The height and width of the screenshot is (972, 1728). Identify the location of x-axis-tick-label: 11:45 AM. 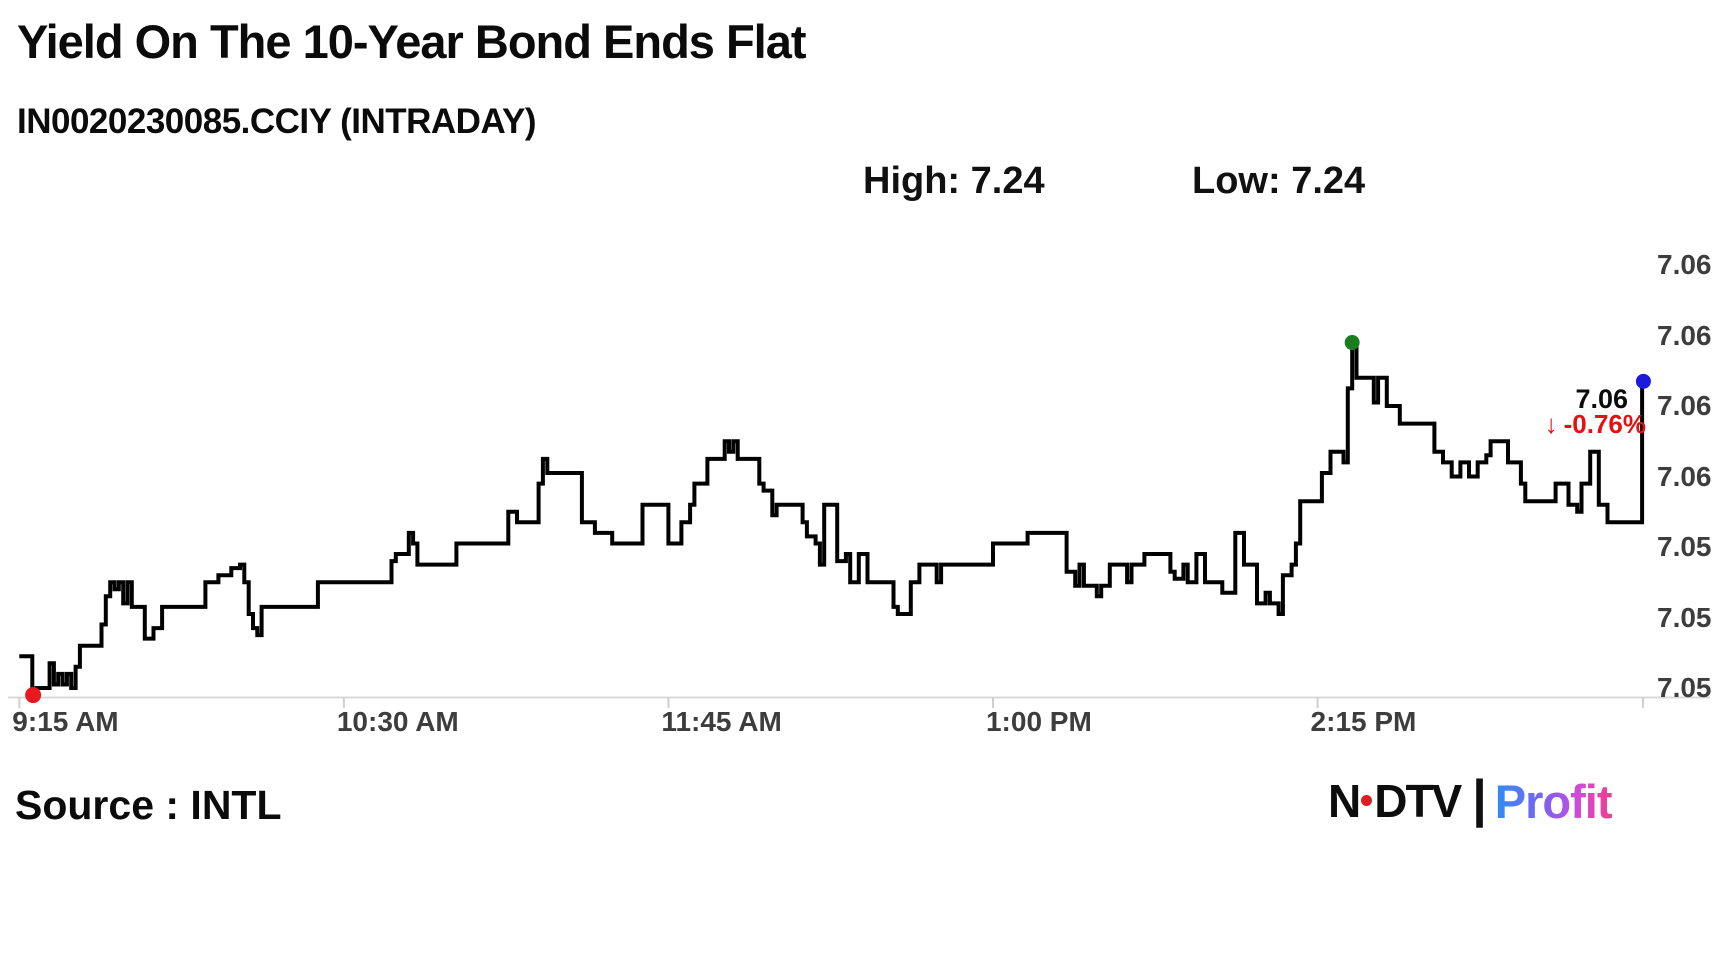
(721, 721).